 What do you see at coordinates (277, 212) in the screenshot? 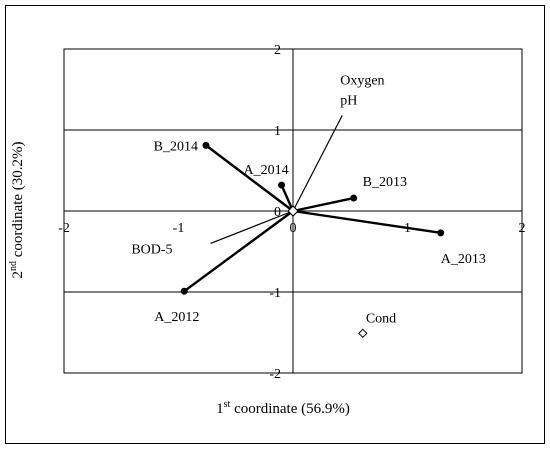
I see `y-tick-label: 0` at bounding box center [277, 212].